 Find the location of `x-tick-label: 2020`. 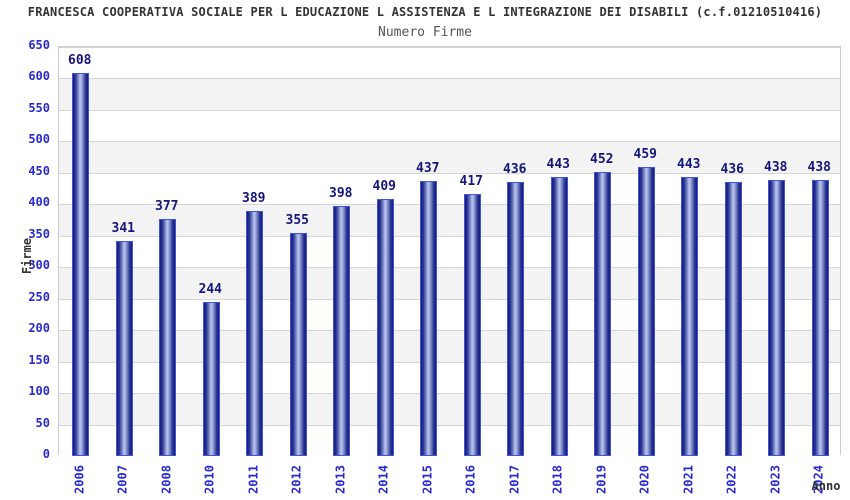

x-tick-label: 2020 is located at coordinates (644, 479).